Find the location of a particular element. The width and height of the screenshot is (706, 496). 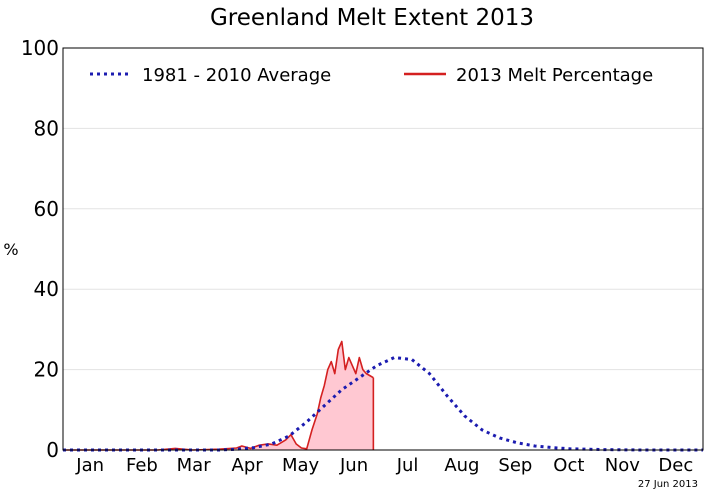

x-tick-label: Mar is located at coordinates (194, 465).